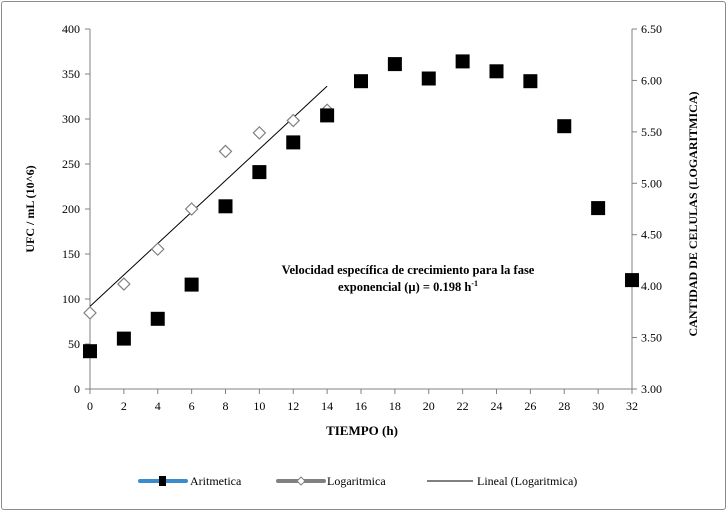 The height and width of the screenshot is (511, 727). I want to click on x-tick-label: 0, so click(90, 406).